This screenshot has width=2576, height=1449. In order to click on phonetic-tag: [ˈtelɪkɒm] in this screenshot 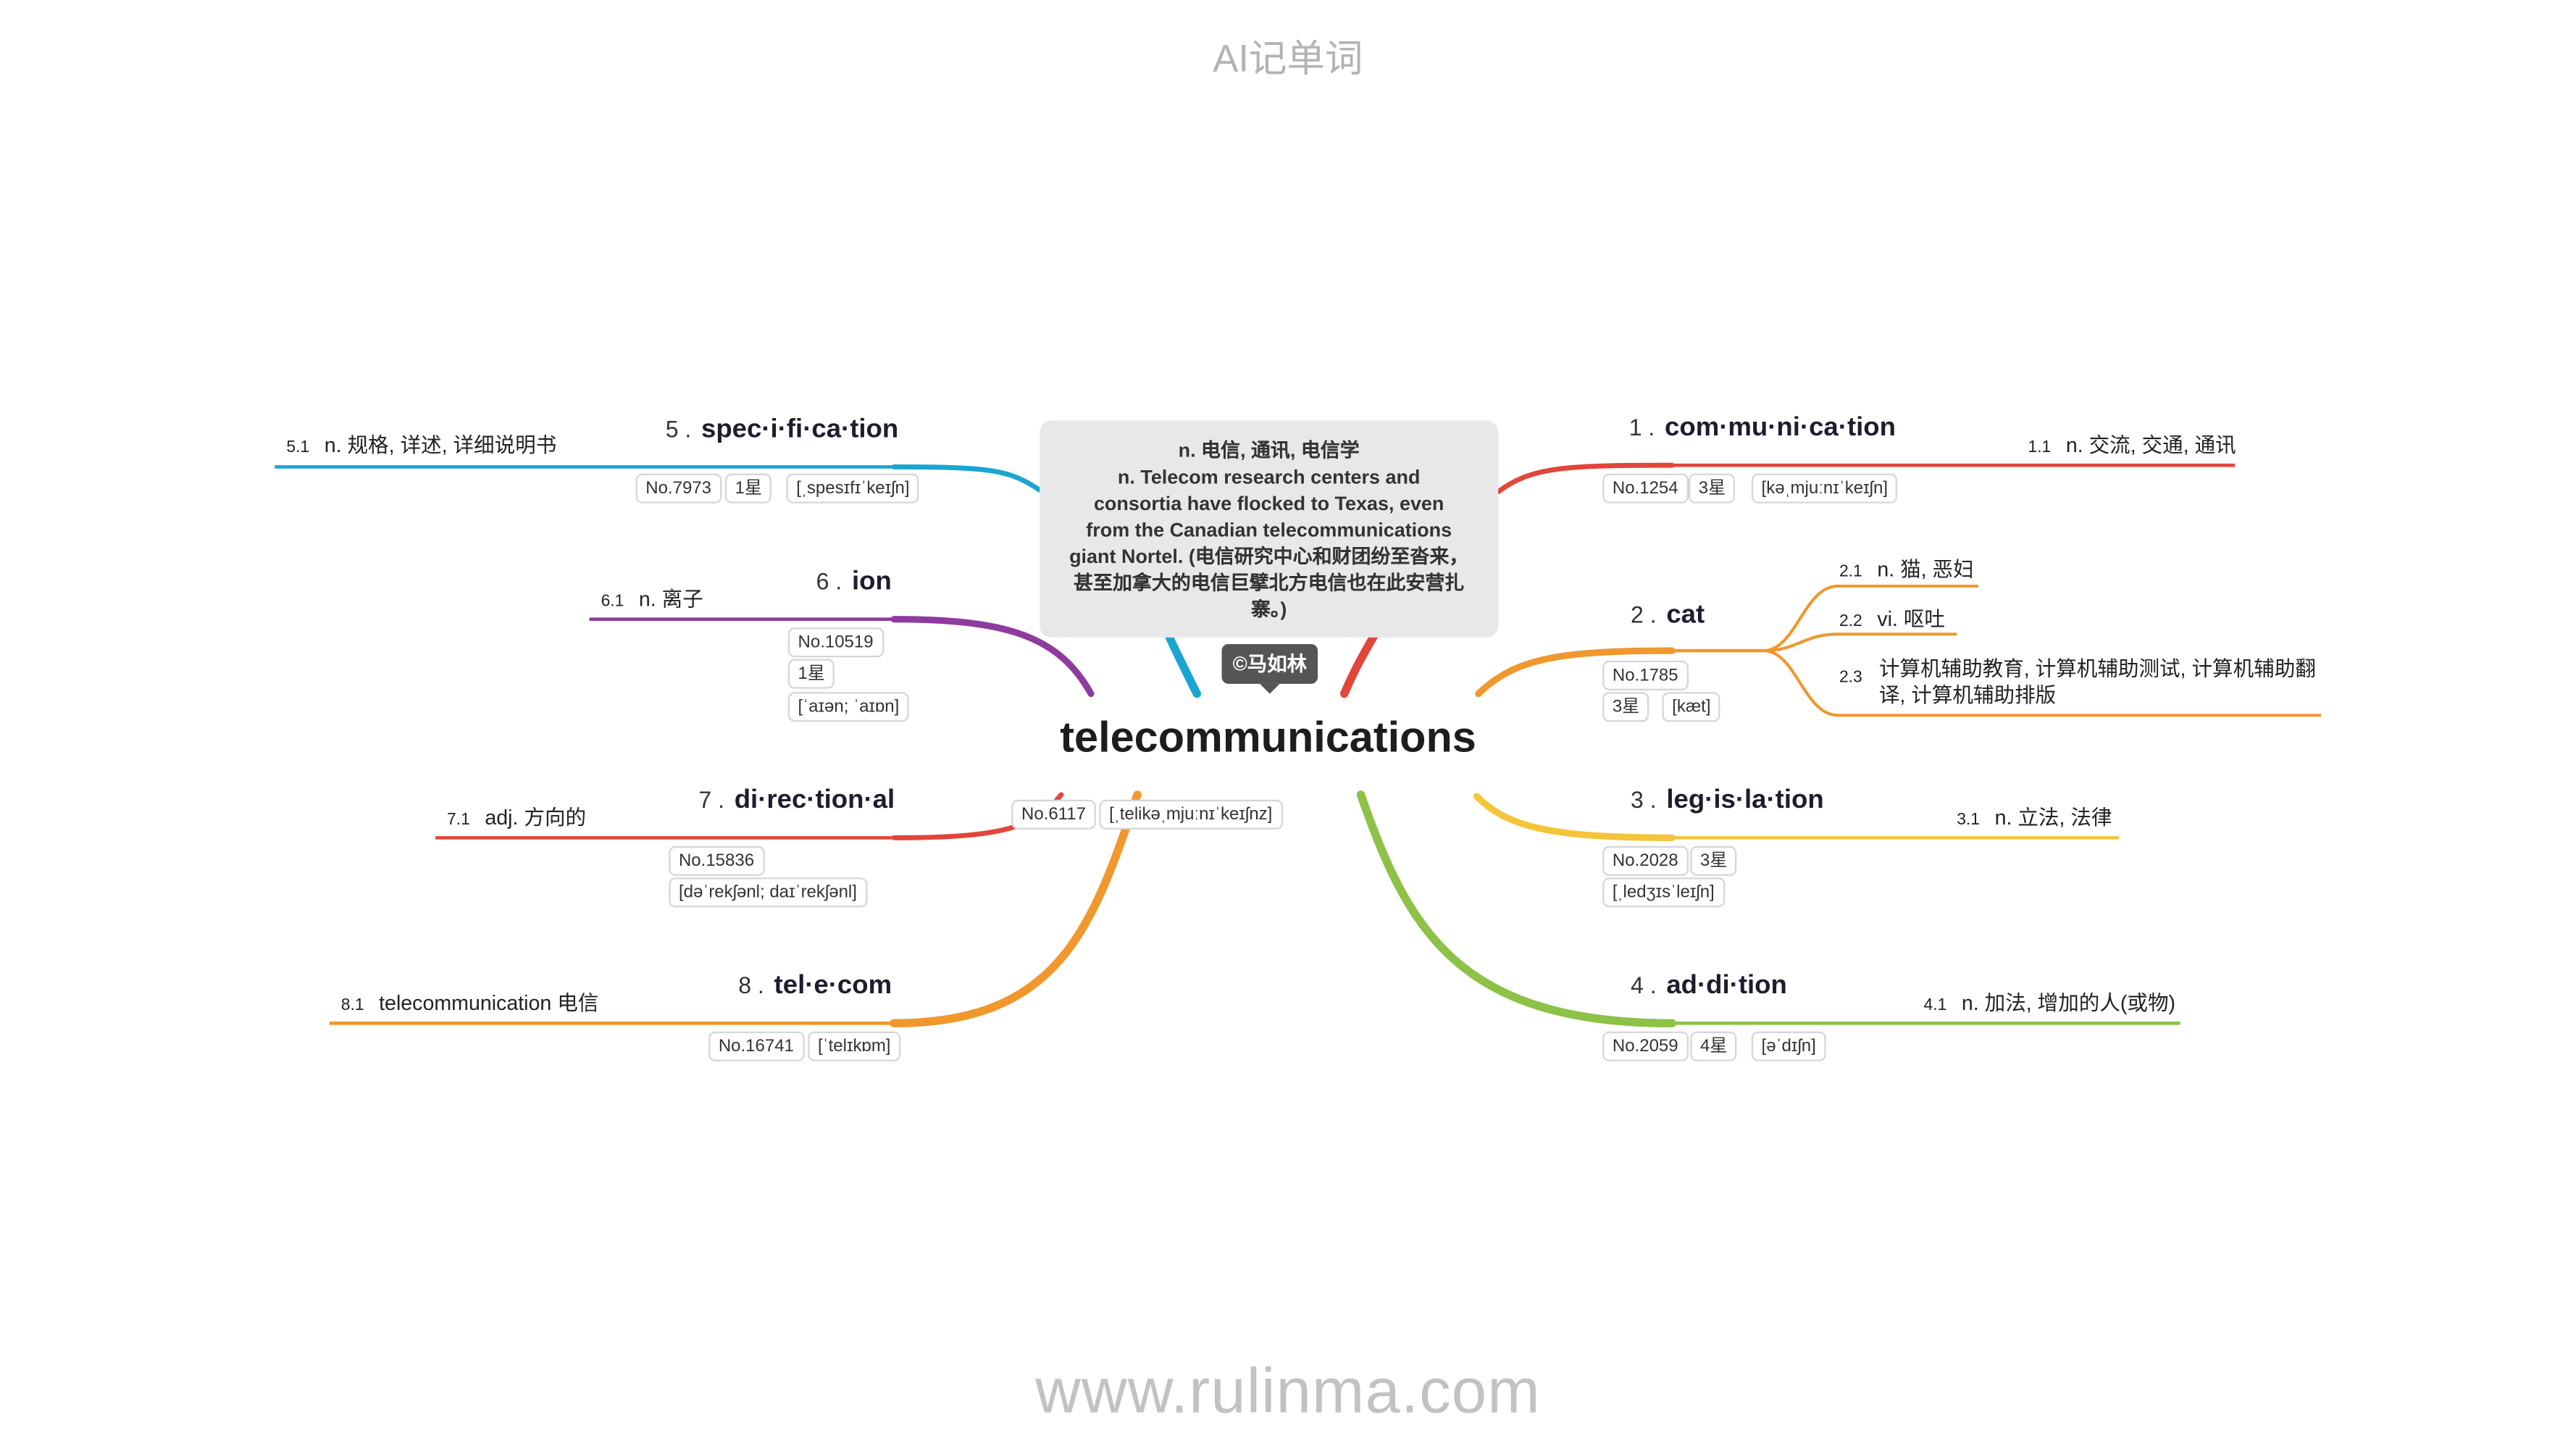, I will do `click(854, 1046)`.